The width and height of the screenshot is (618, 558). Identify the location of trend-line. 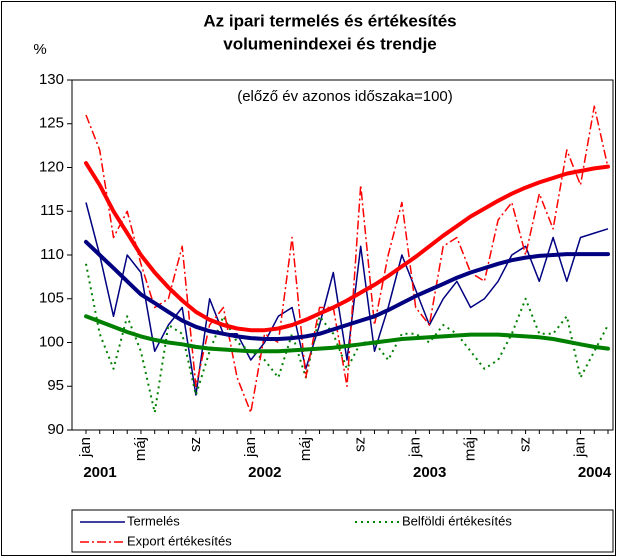
(347, 334).